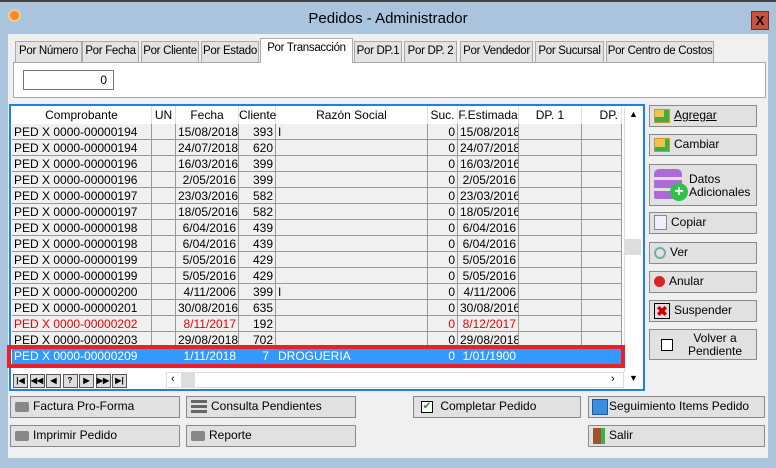 This screenshot has height=468, width=776. I want to click on nav-query-button: ?, so click(70, 381).